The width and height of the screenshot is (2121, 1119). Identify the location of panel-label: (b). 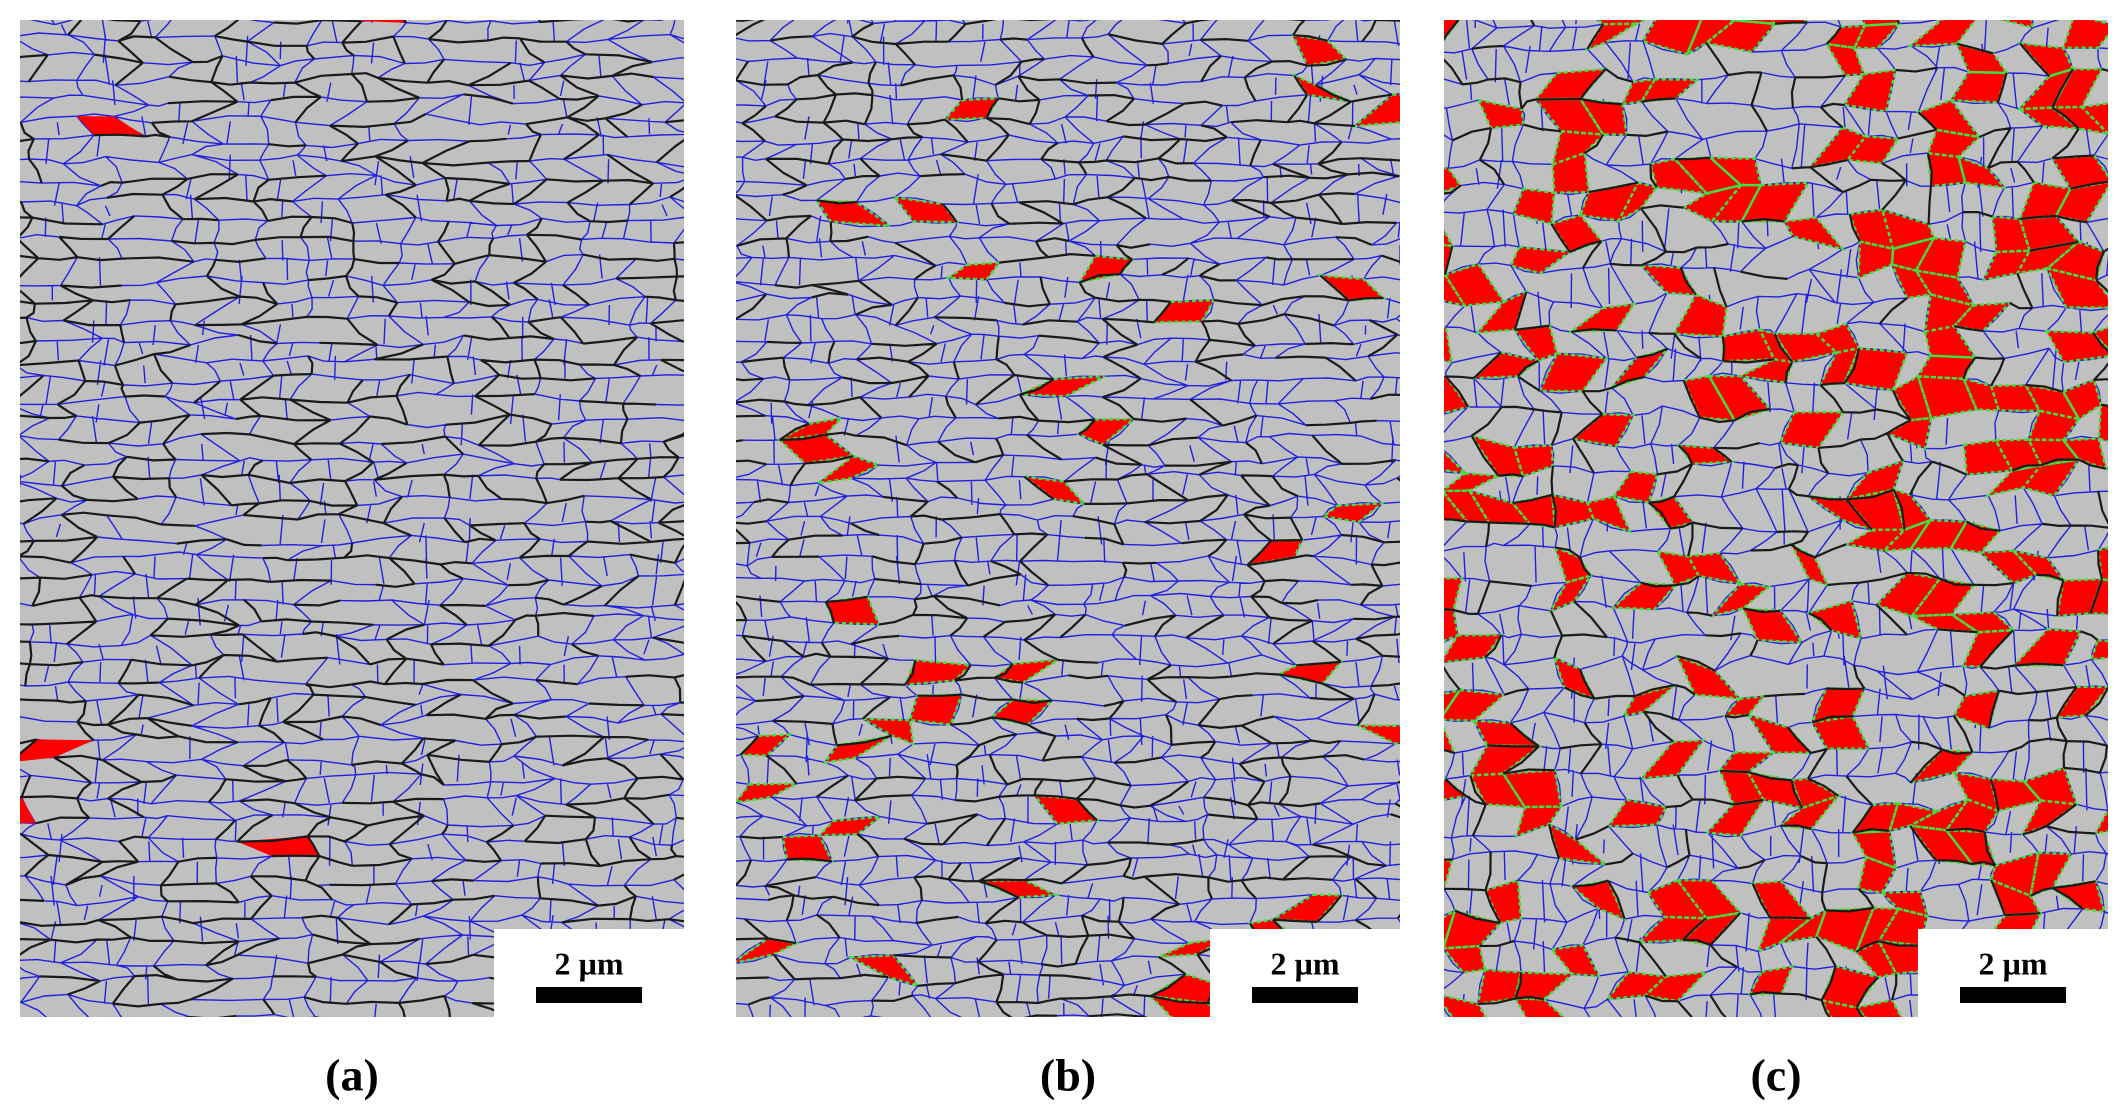
(1068, 1075).